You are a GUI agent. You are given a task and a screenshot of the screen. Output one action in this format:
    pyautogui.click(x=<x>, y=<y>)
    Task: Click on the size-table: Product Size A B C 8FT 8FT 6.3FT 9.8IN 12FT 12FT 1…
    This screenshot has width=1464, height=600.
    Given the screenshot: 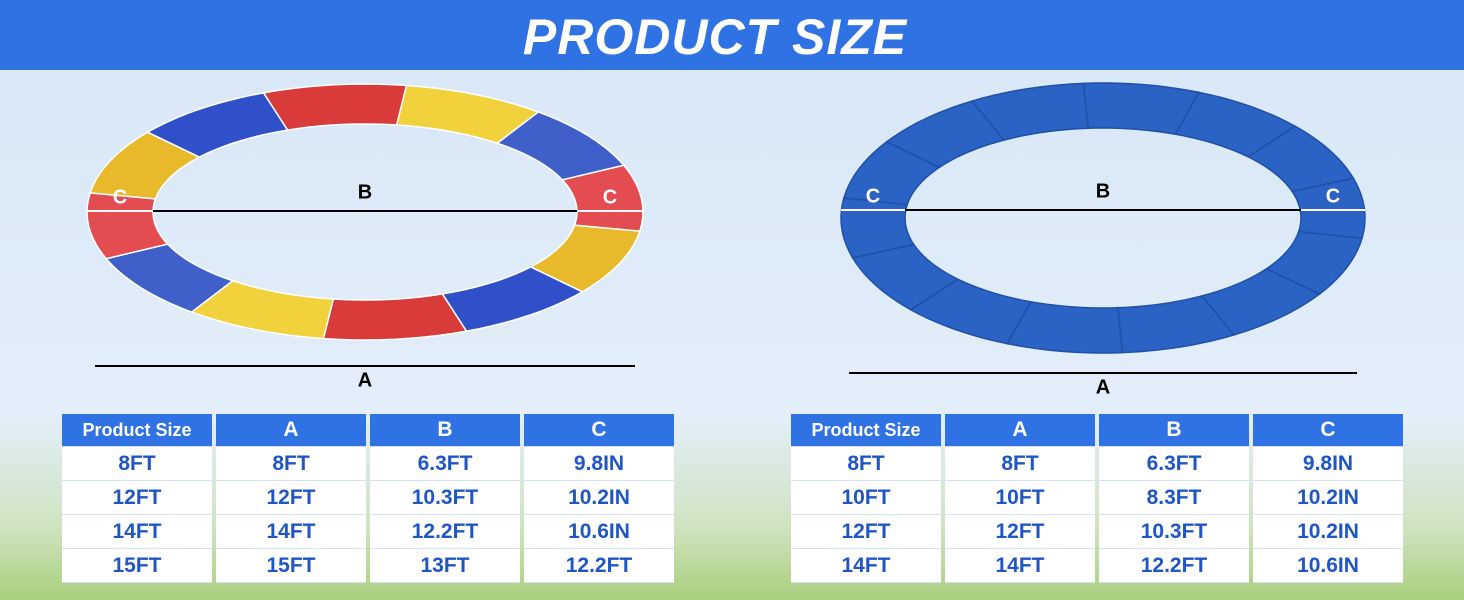 What is the action you would take?
    pyautogui.click(x=368, y=498)
    